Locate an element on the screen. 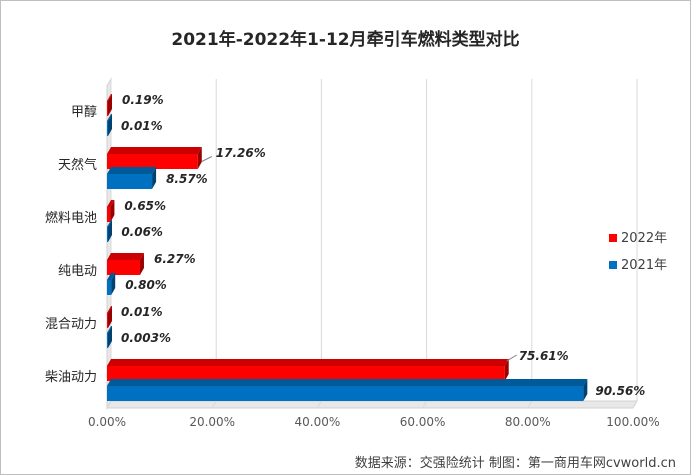 The image size is (691, 475). data-label: 8.57% is located at coordinates (187, 179).